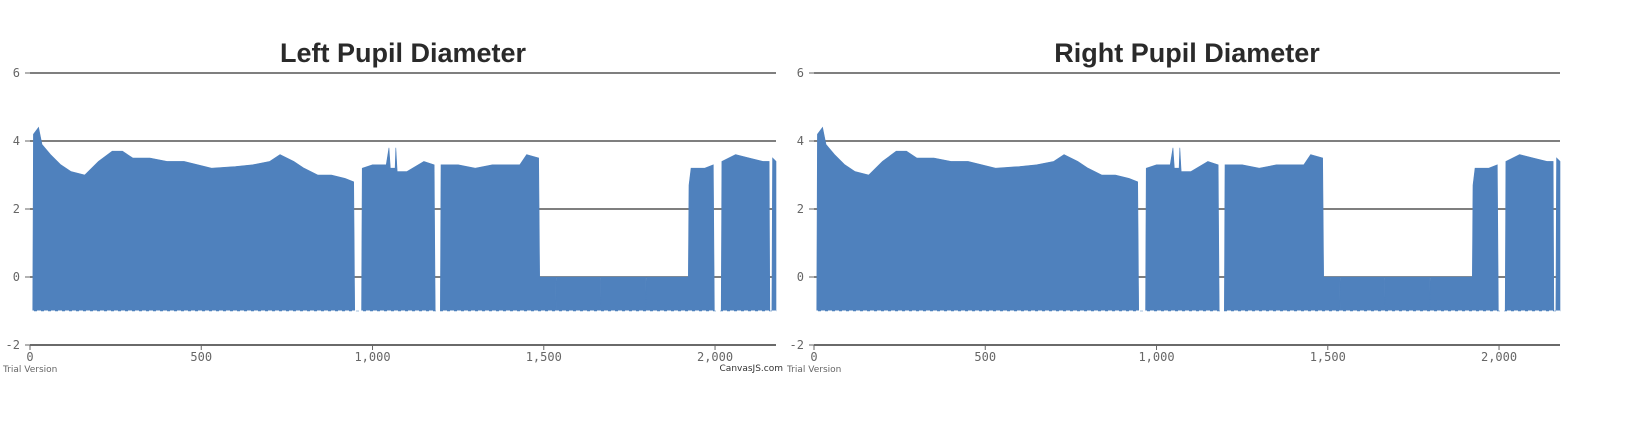 The width and height of the screenshot is (1649, 432). Describe the element at coordinates (403, 53) in the screenshot. I see `chart-title: Left Pupil Diameter` at that location.